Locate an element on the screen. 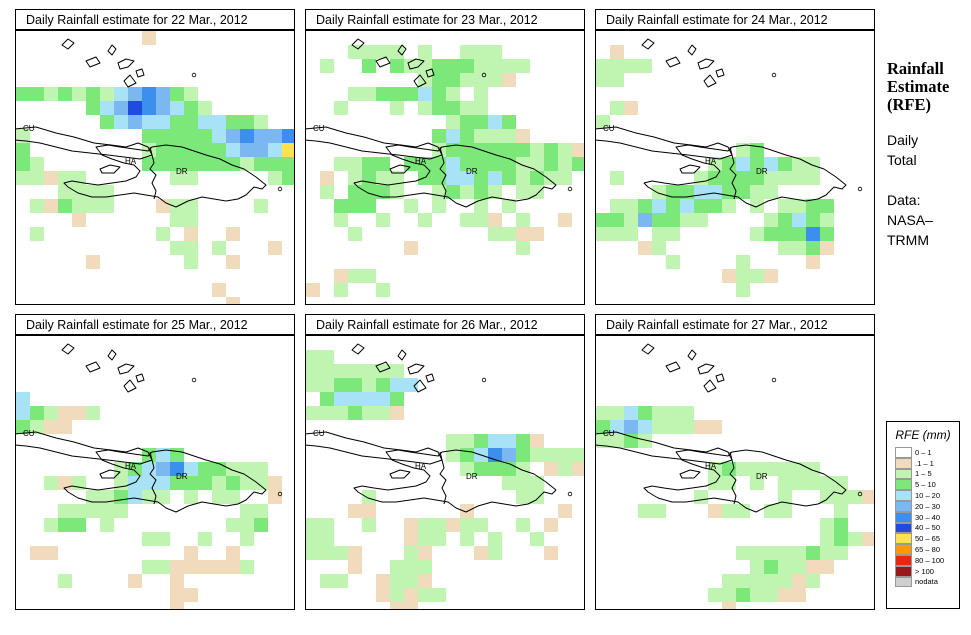  rainfall-cells is located at coordinates (445, 171).